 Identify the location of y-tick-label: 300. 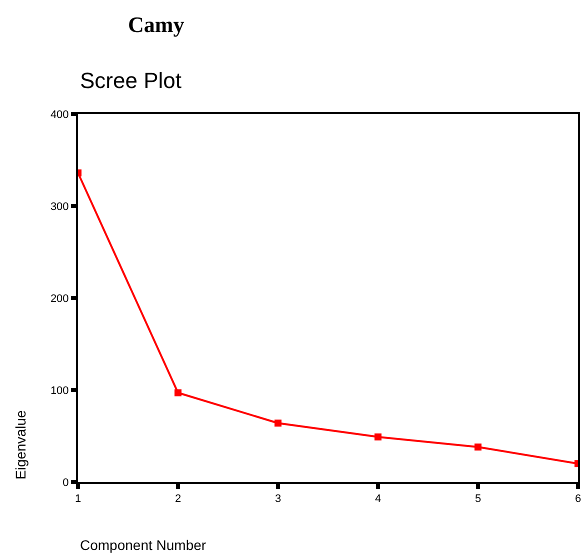
(59, 206).